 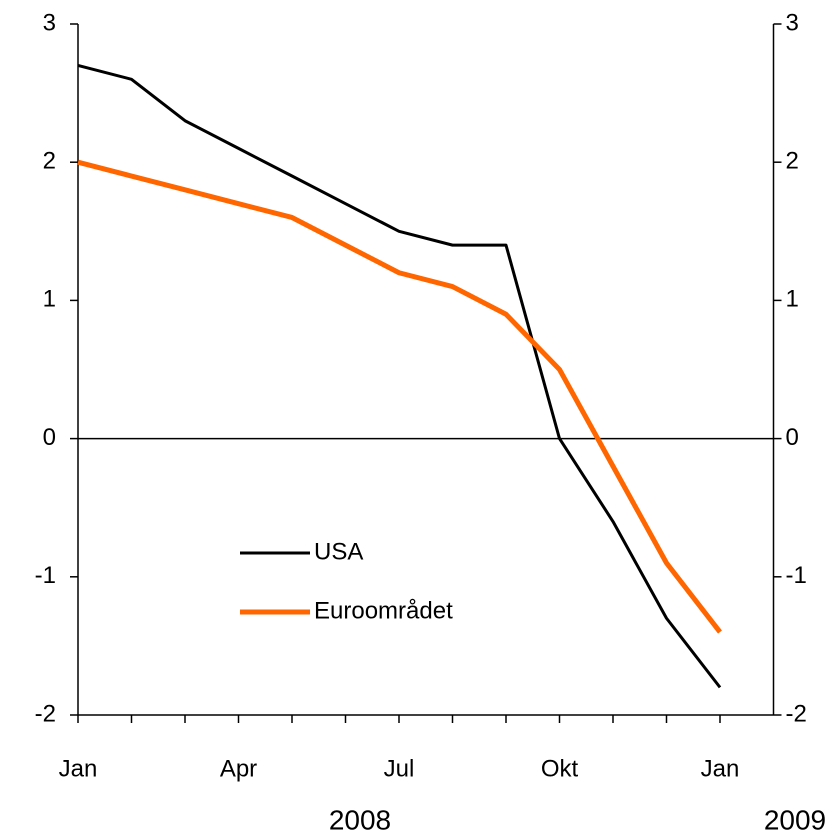 What do you see at coordinates (45, 713) in the screenshot?
I see `y-tick-label: -2` at bounding box center [45, 713].